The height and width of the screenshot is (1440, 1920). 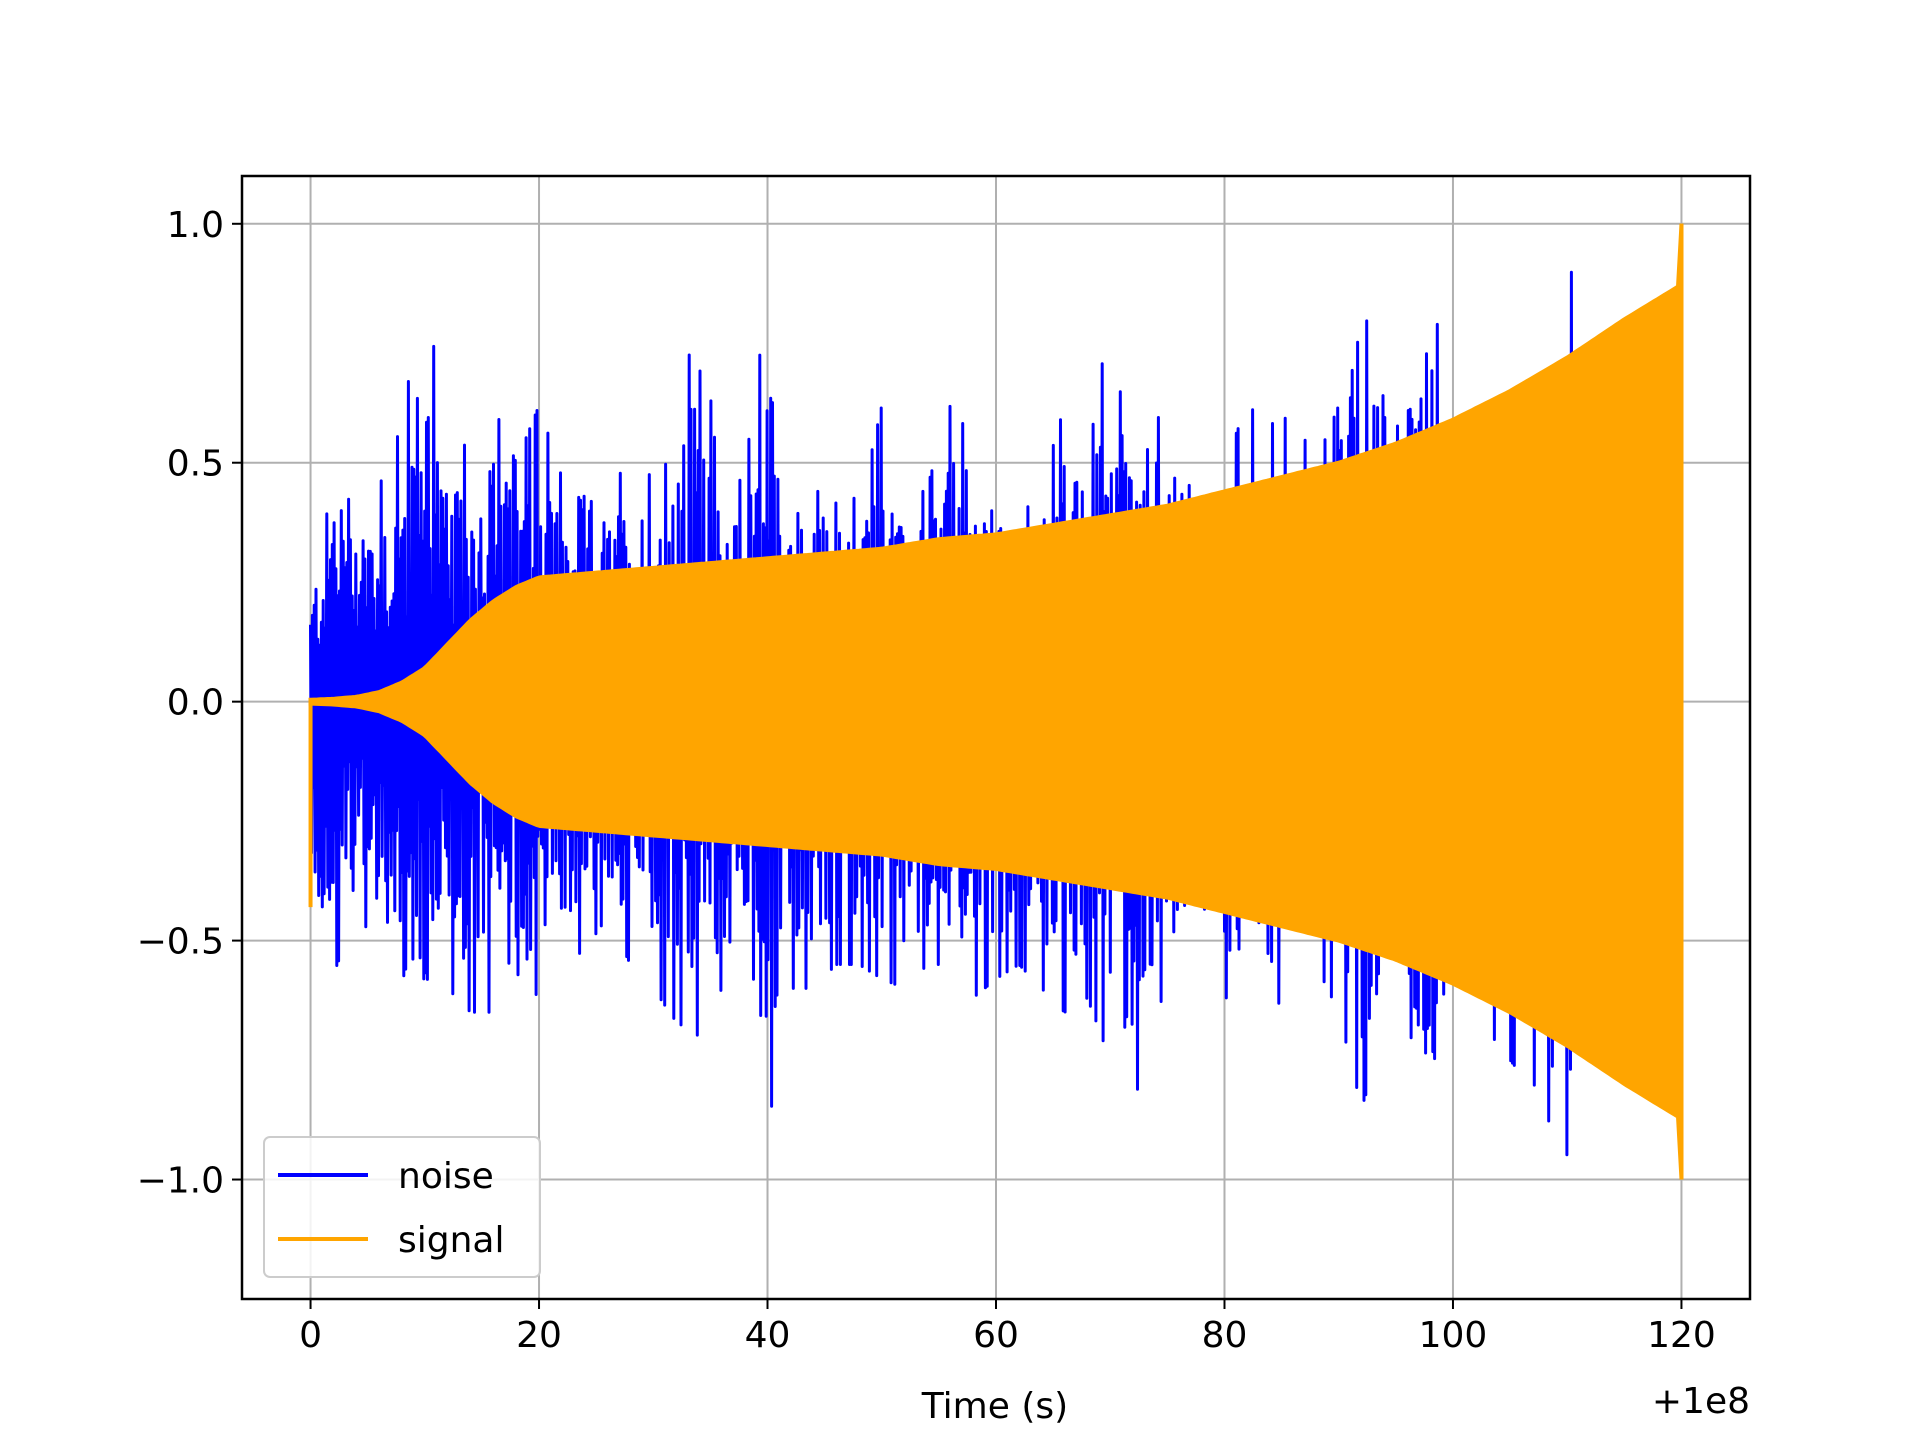 What do you see at coordinates (1225, 1335) in the screenshot?
I see `x-tick-label: 80` at bounding box center [1225, 1335].